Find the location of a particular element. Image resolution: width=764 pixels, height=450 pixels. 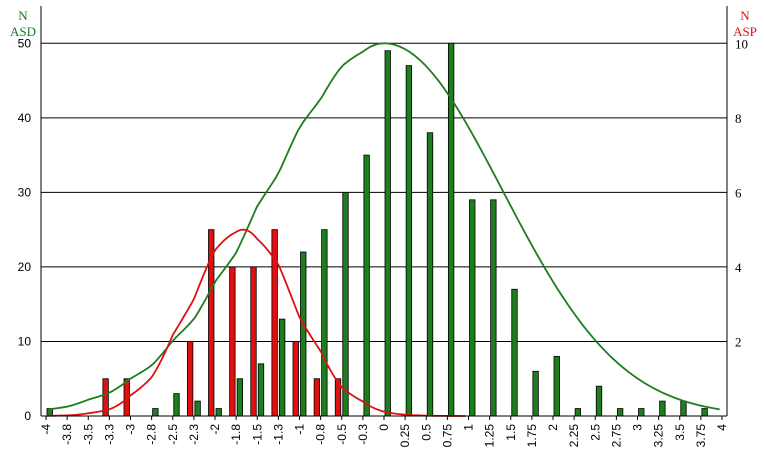

x-tick-label: 2.5 is located at coordinates (595, 432).